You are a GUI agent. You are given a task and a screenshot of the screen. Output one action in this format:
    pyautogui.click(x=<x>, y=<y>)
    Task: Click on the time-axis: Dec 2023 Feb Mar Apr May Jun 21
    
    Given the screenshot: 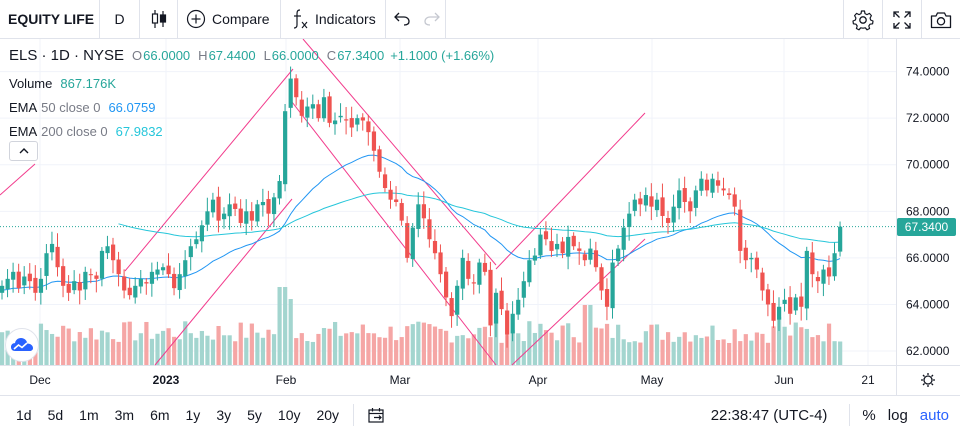 What is the action you would take?
    pyautogui.click(x=452, y=380)
    